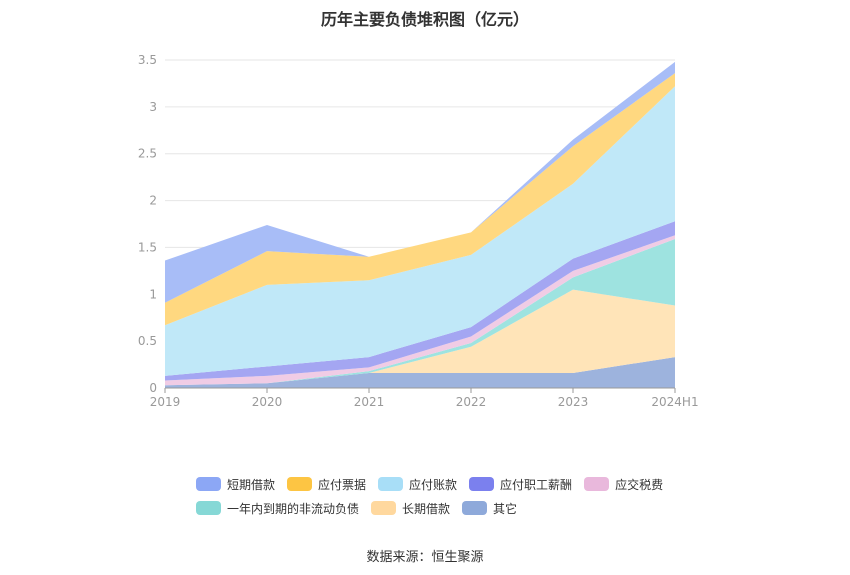  I want to click on legend-row-1: 短期借款 应付票据 应付账款 应付职工薪酬 应交税费, so click(456, 484).